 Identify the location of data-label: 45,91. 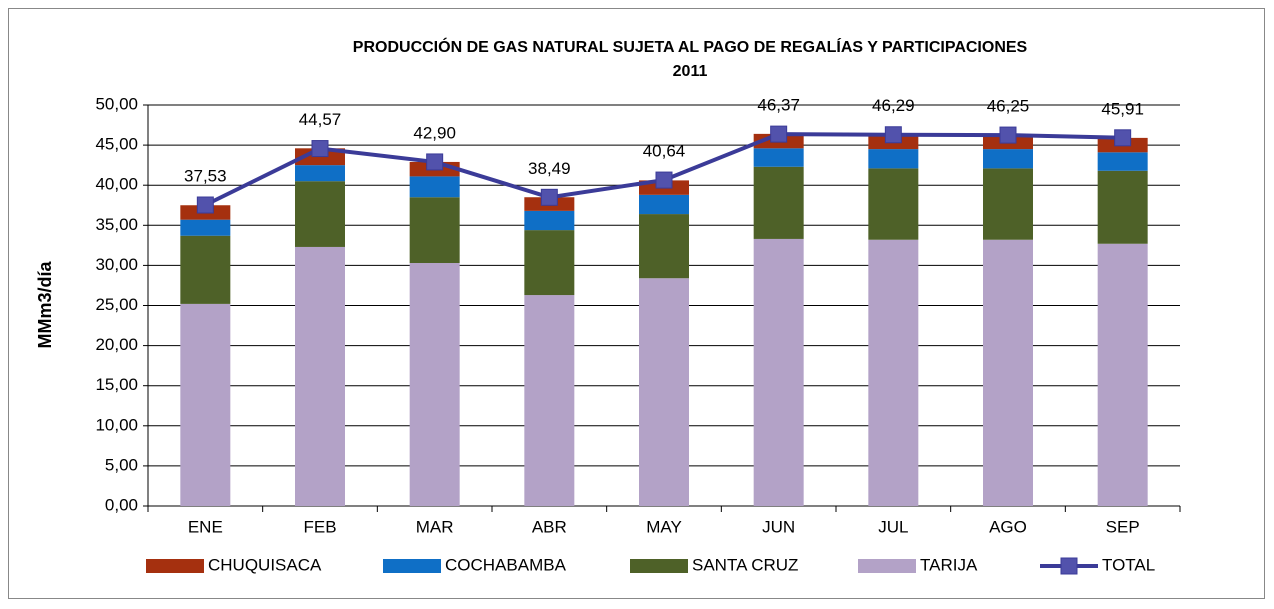
(1122, 108).